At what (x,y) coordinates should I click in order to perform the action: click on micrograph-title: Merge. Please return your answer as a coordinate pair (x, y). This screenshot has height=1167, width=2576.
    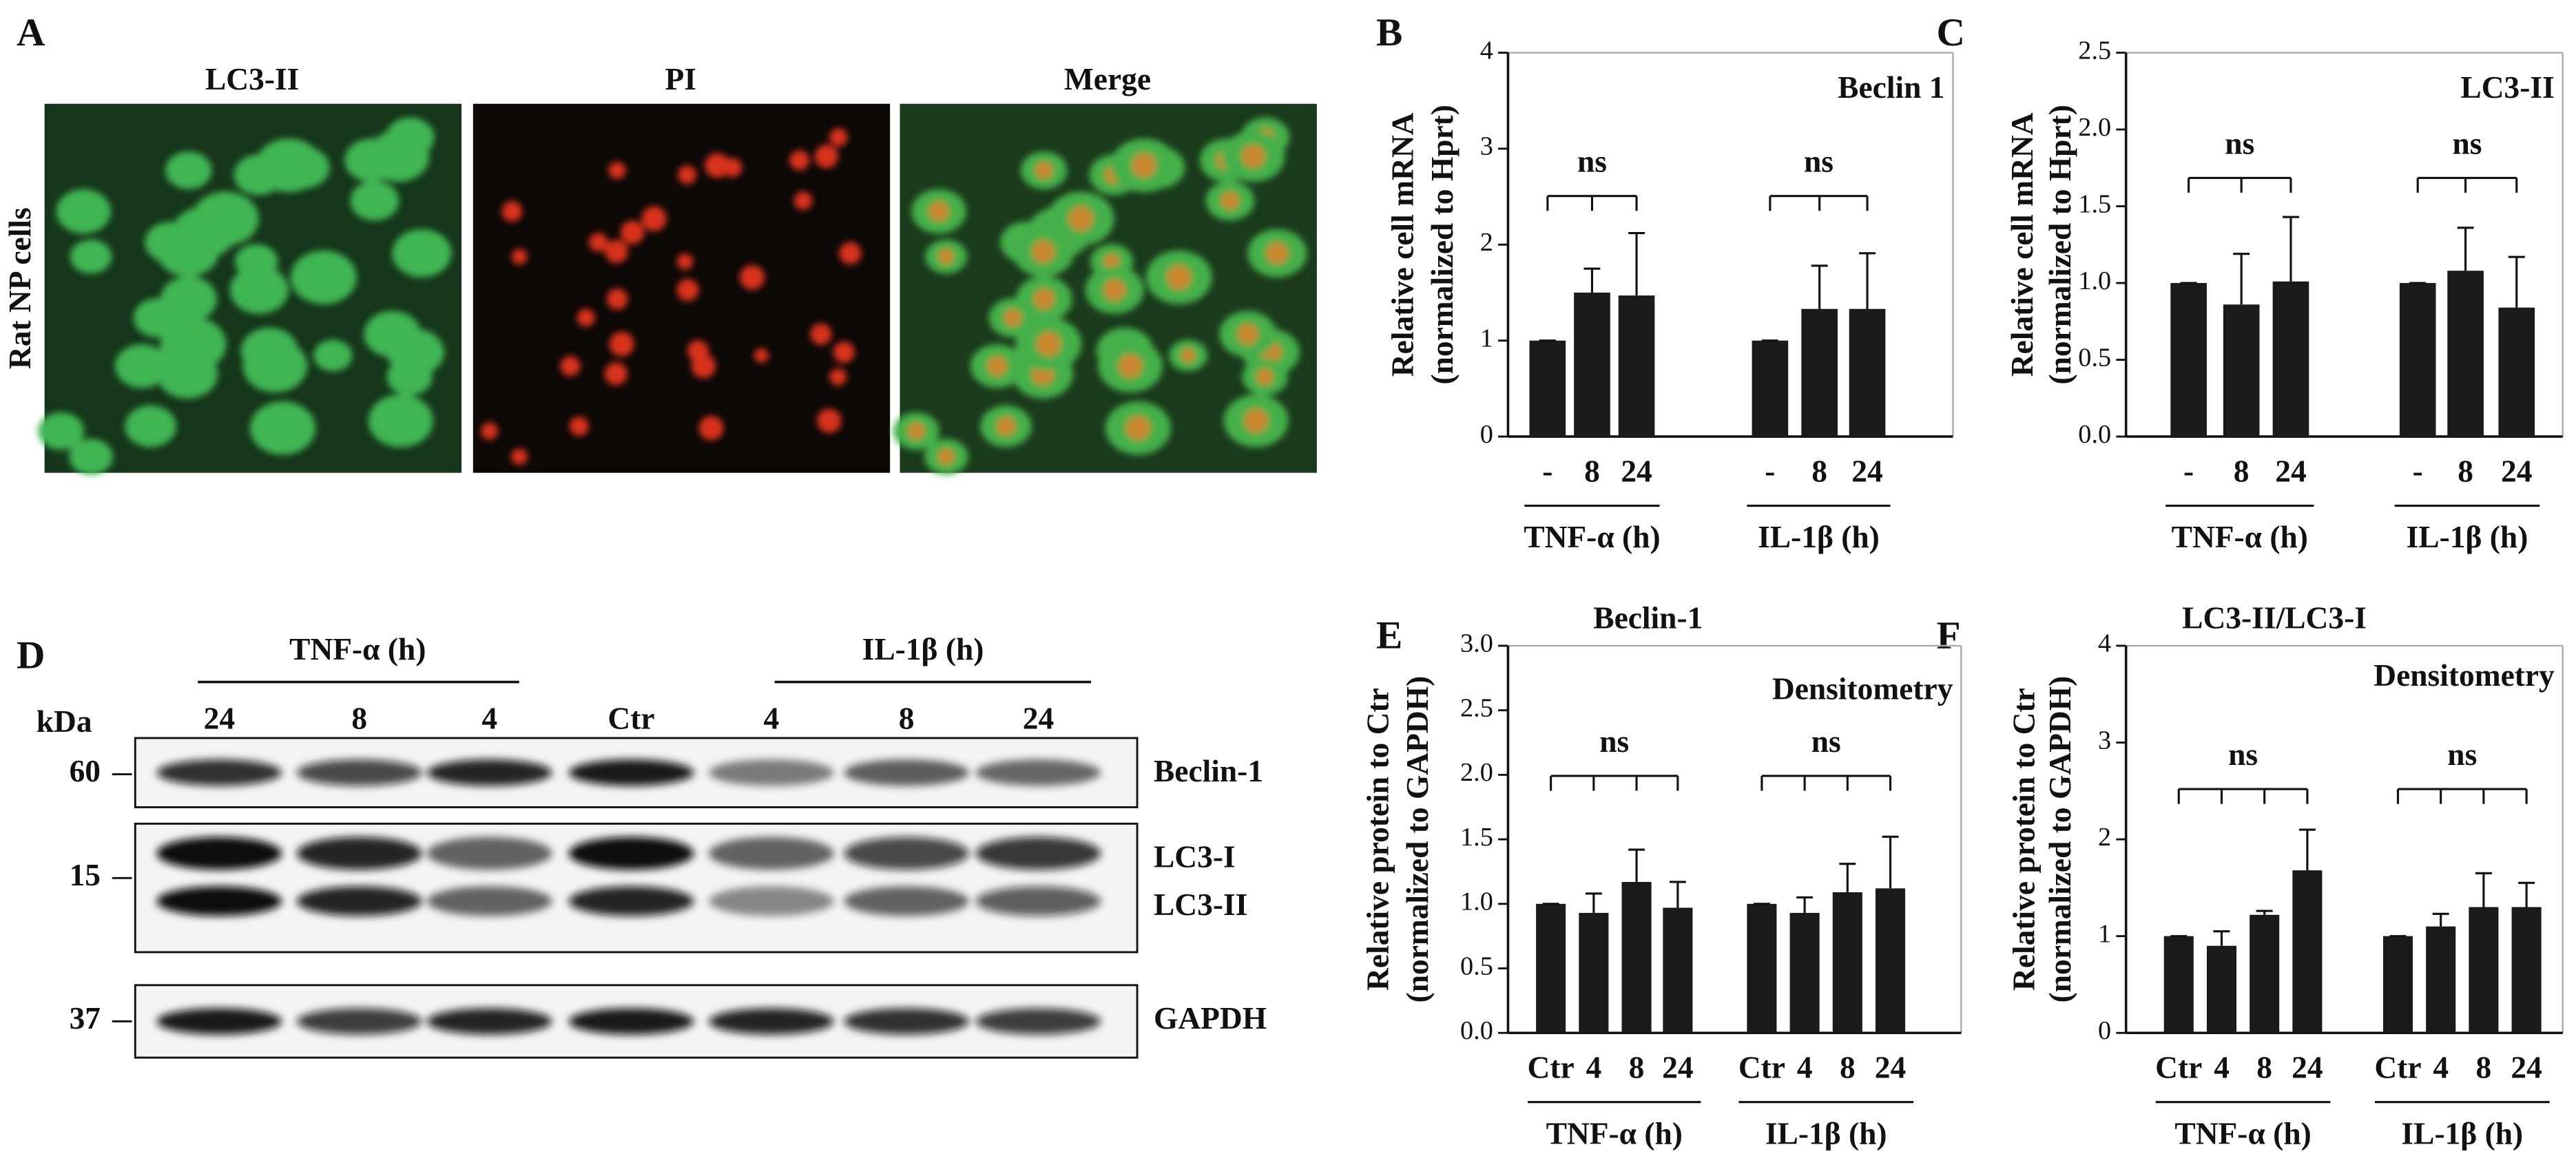
    Looking at the image, I should click on (1107, 78).